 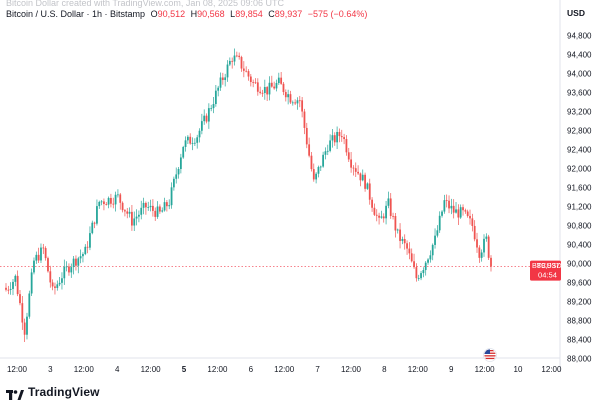 What do you see at coordinates (285, 14) in the screenshot?
I see `legend-close: C89,937` at bounding box center [285, 14].